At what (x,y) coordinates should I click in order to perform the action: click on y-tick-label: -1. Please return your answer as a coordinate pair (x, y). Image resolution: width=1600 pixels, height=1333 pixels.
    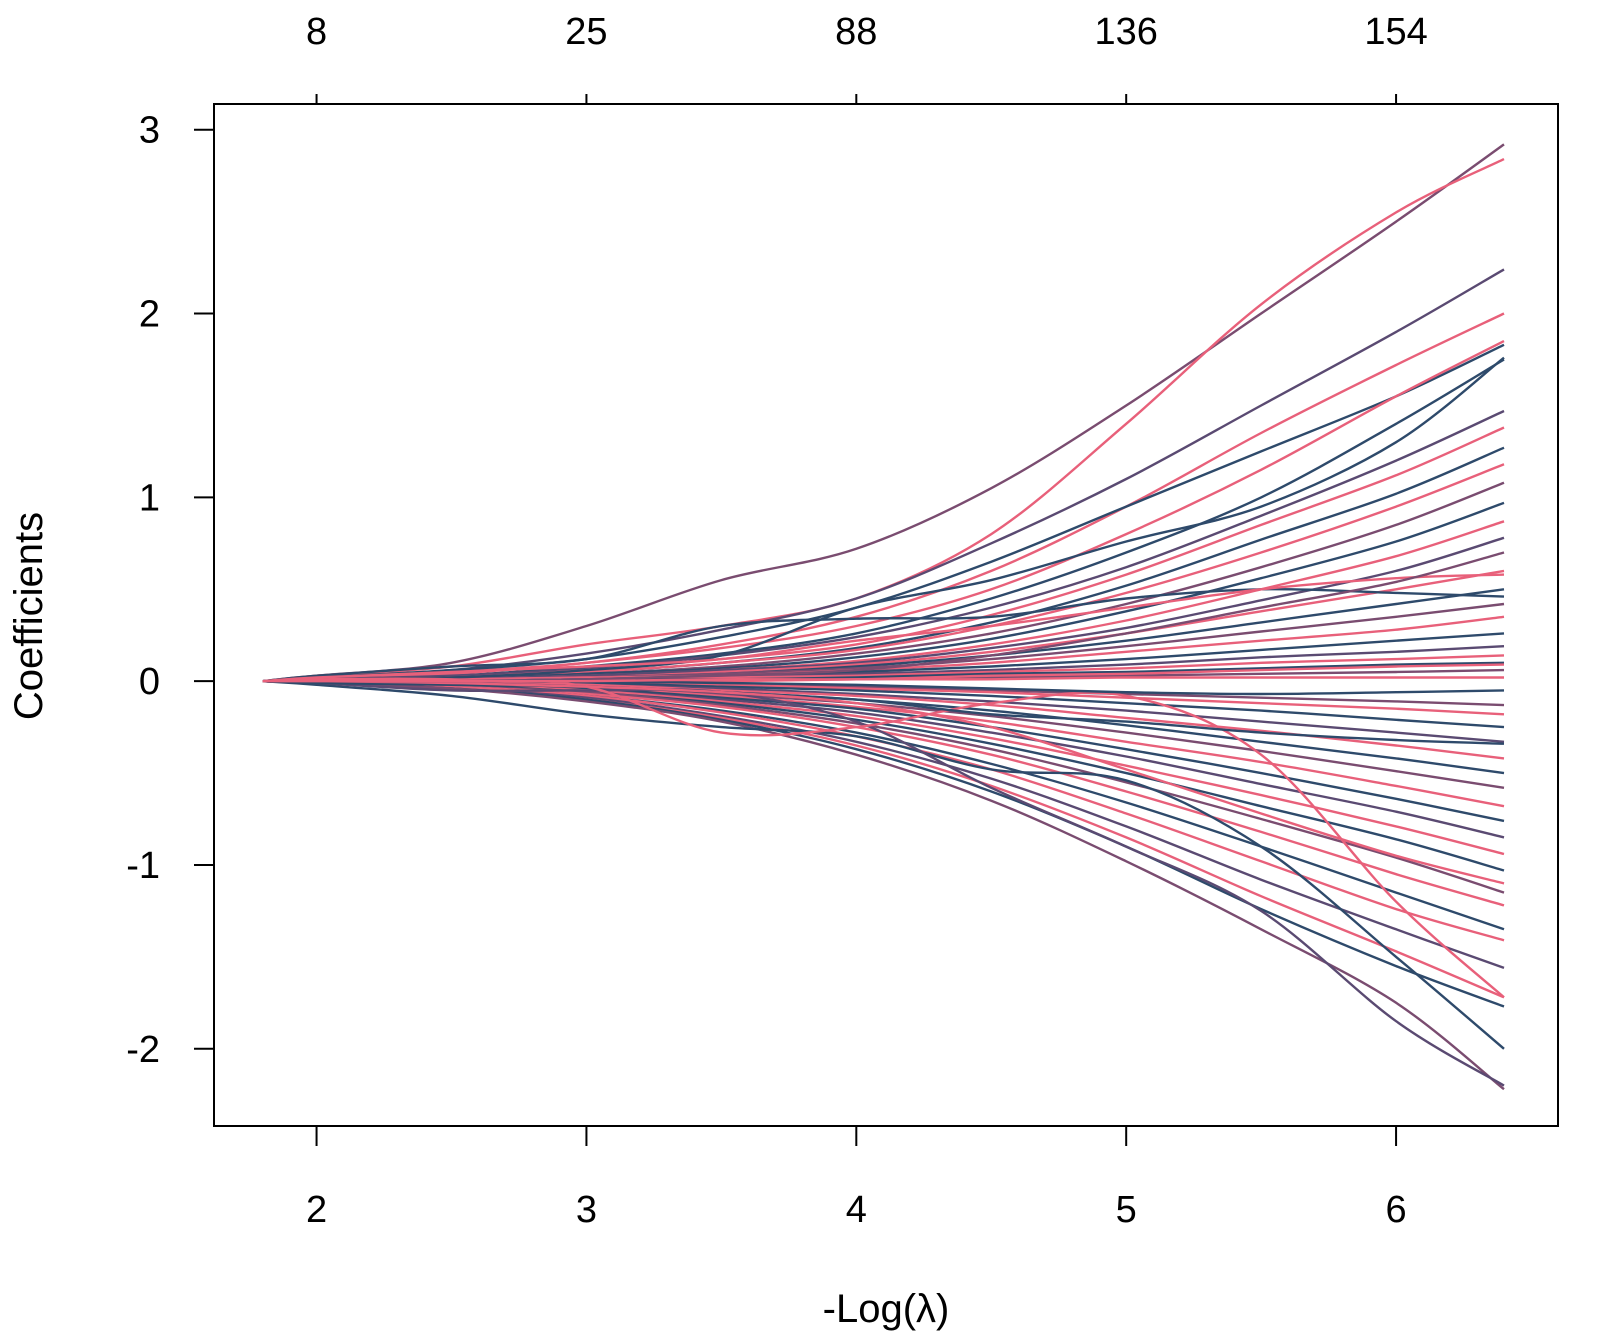
    Looking at the image, I should click on (143, 866).